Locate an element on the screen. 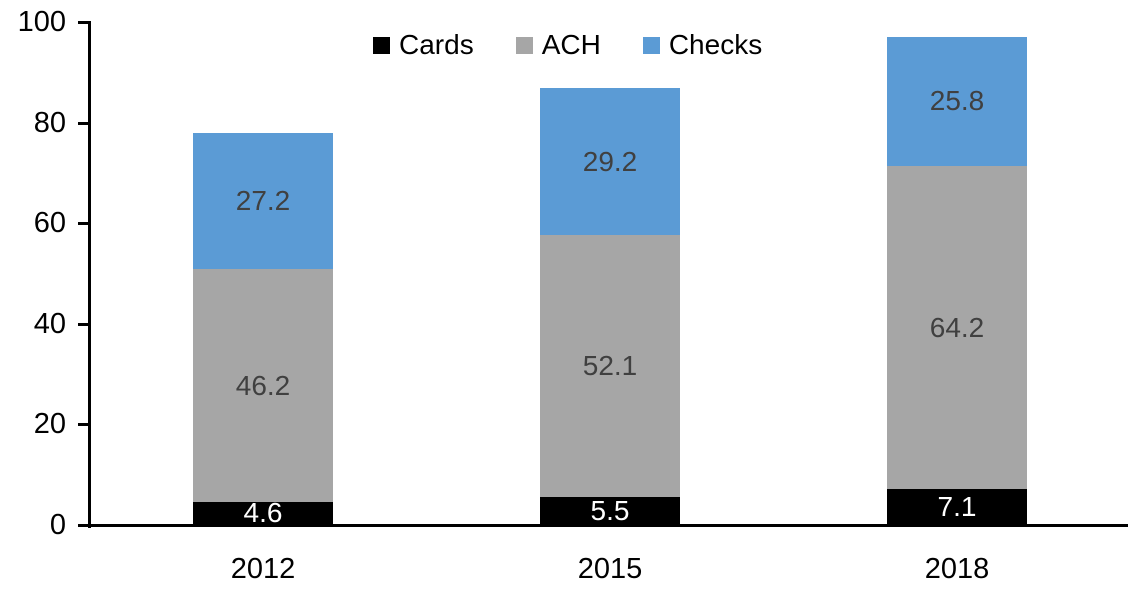  x-category-label: 2015 is located at coordinates (610, 569).